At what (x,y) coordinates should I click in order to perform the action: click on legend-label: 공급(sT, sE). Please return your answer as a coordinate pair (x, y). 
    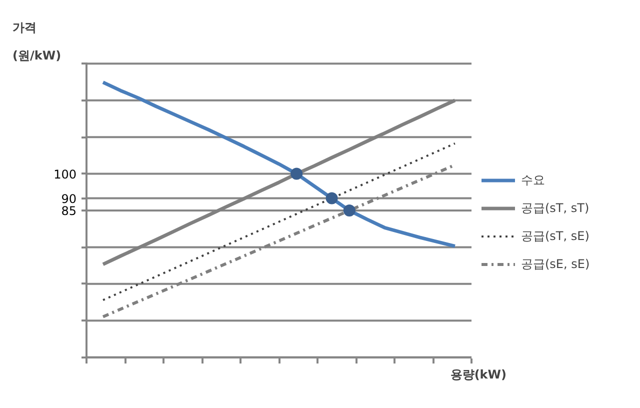
    Looking at the image, I should click on (555, 236).